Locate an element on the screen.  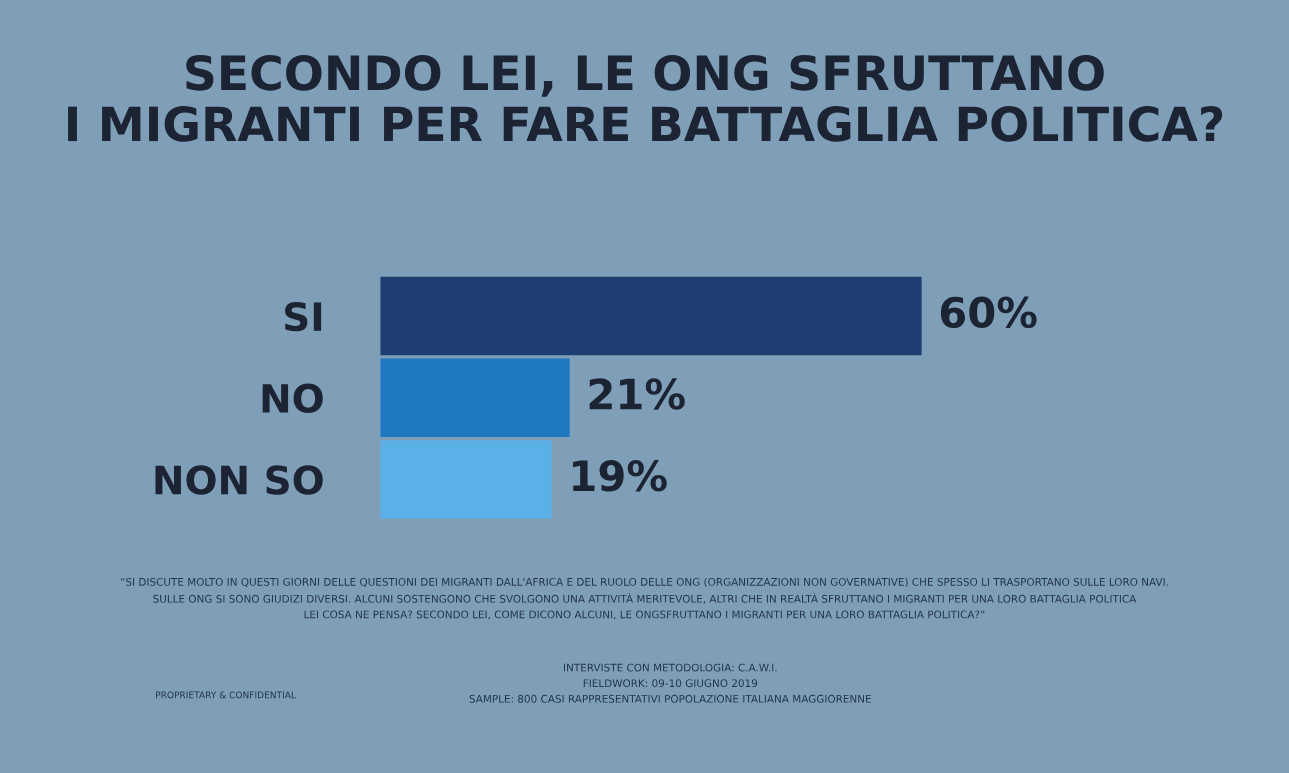
y-tick-label: NO is located at coordinates (292, 398).